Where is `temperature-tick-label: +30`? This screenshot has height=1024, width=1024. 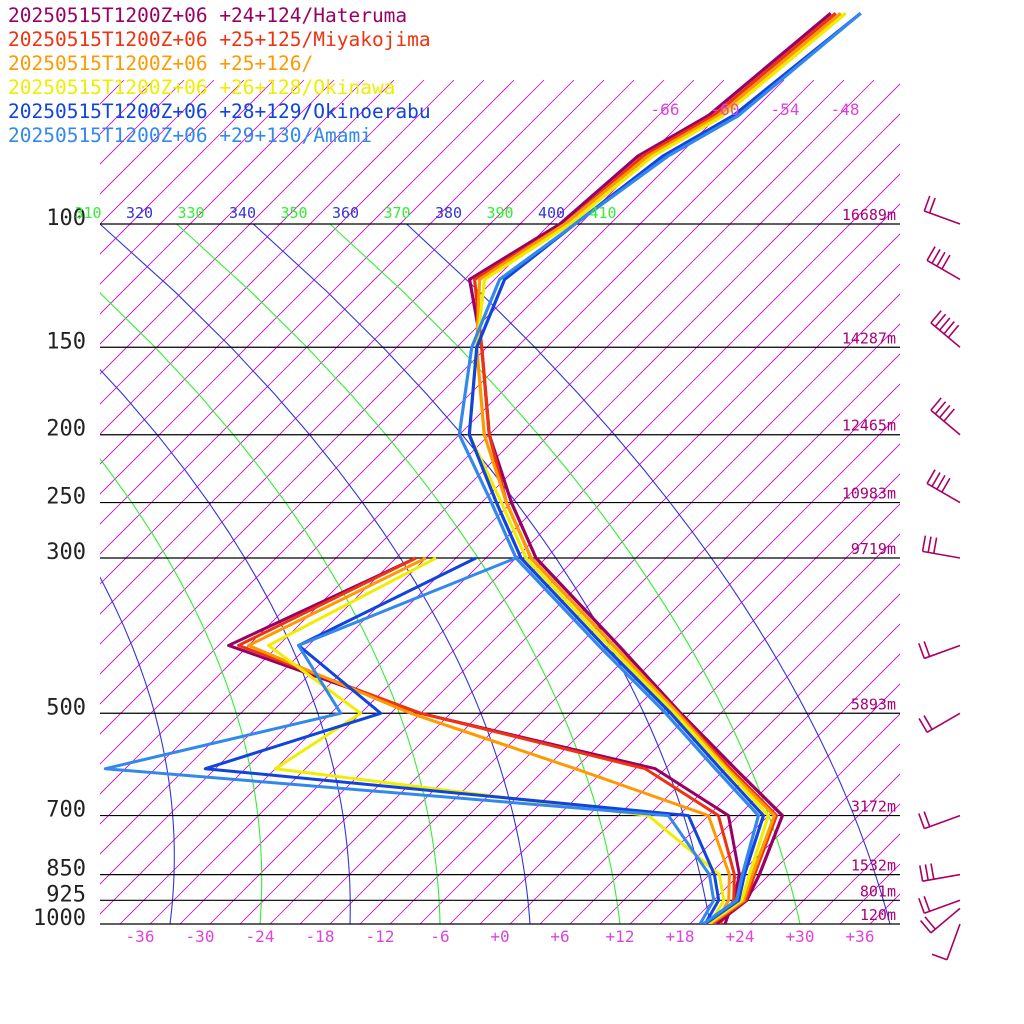
temperature-tick-label: +30 is located at coordinates (800, 936).